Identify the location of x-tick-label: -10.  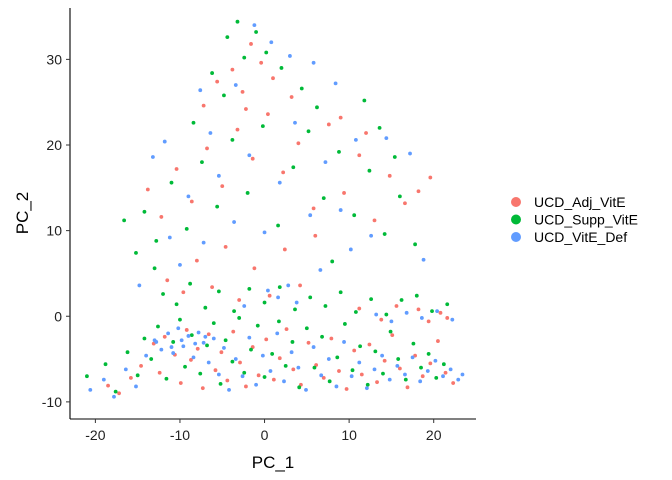
(180, 435).